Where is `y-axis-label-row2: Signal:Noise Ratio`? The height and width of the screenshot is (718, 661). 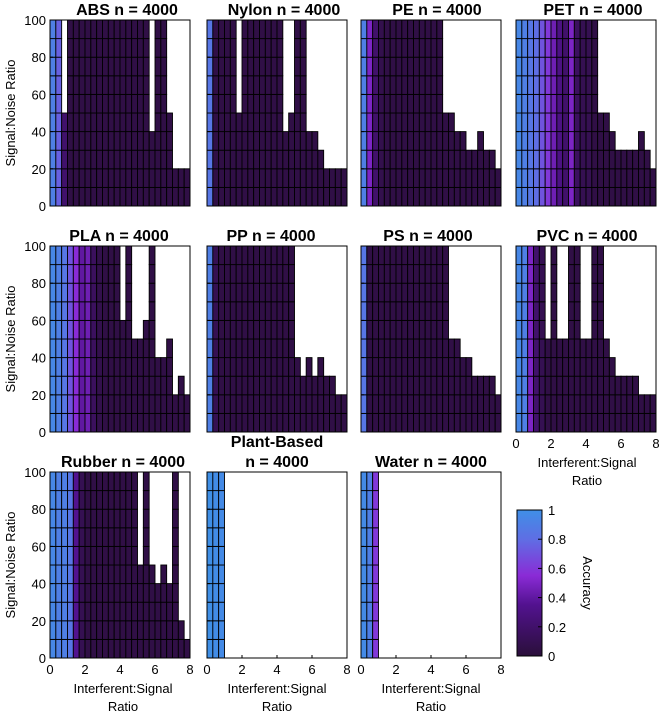 y-axis-label-row2: Signal:Noise Ratio is located at coordinates (10, 339).